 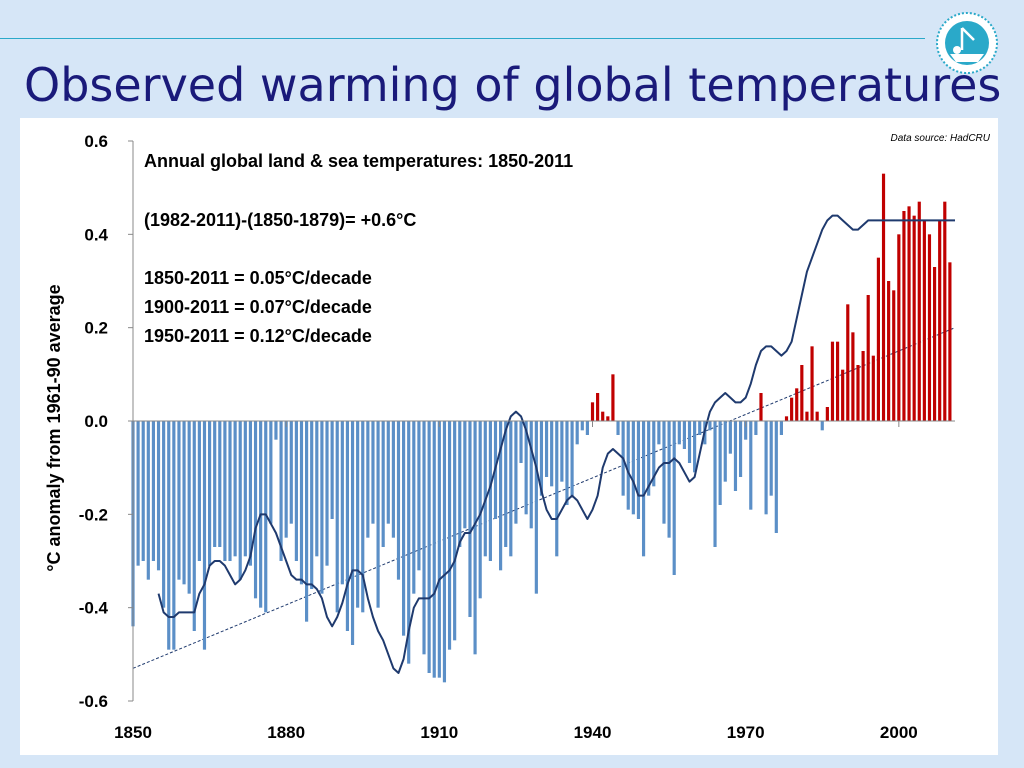 What do you see at coordinates (460, 484) in the screenshot?
I see `bar-1914` at bounding box center [460, 484].